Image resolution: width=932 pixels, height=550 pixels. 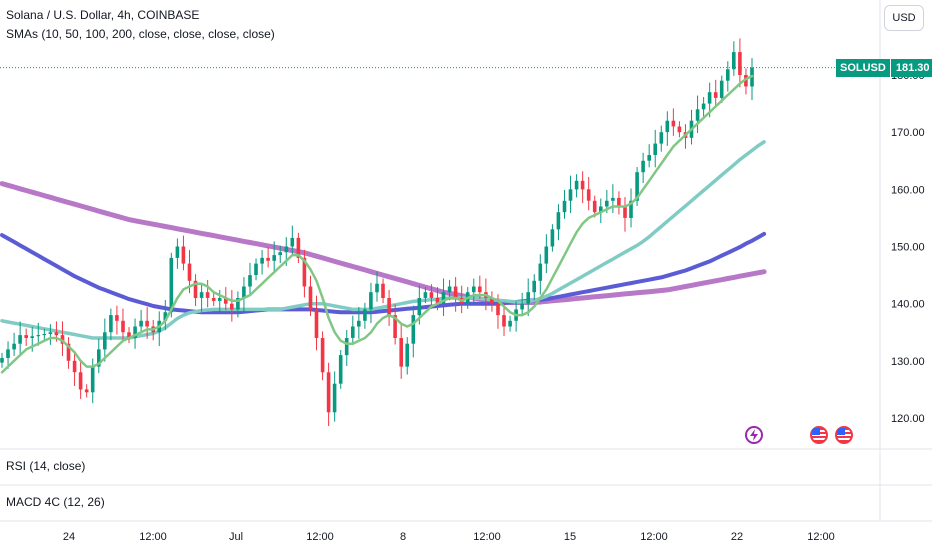 What do you see at coordinates (103, 15) in the screenshot?
I see `chart-title: Solana / U.S. Dollar, 4h, COINBASE` at bounding box center [103, 15].